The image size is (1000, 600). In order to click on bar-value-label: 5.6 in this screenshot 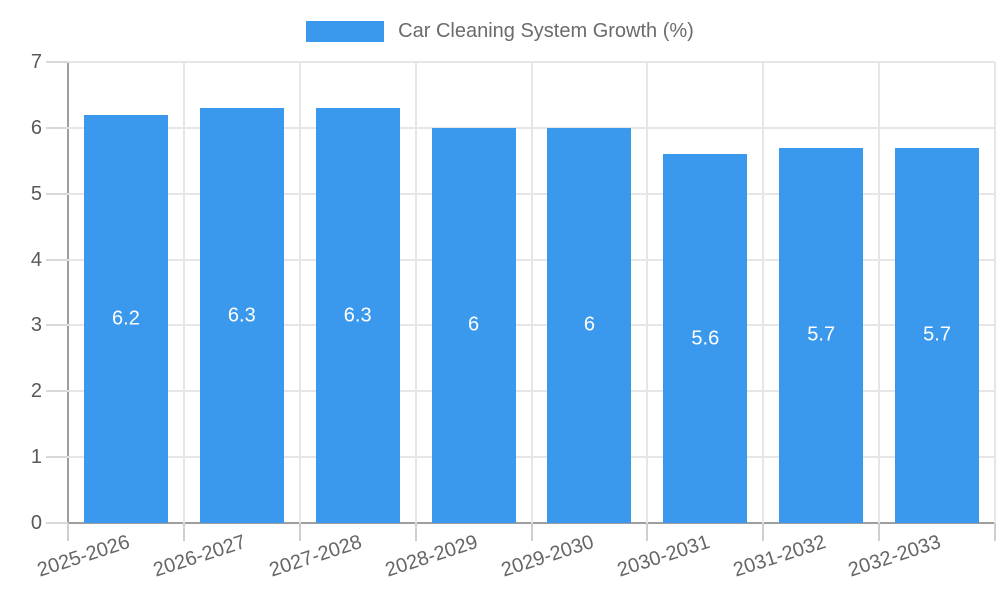, I will do `click(705, 338)`.